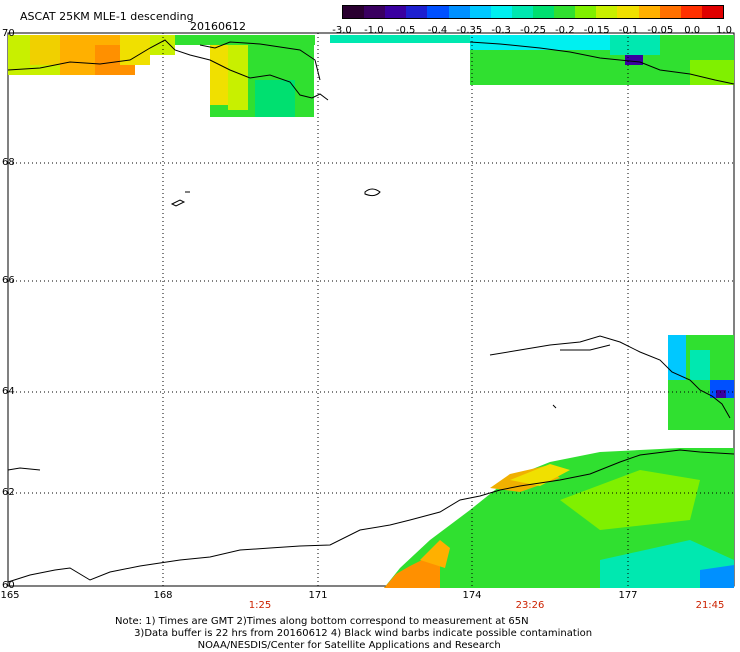 Image resolution: width=740 pixels, height=652 pixels. Describe the element at coordinates (8, 162) in the screenshot. I see `lat-label-68: 68` at that location.